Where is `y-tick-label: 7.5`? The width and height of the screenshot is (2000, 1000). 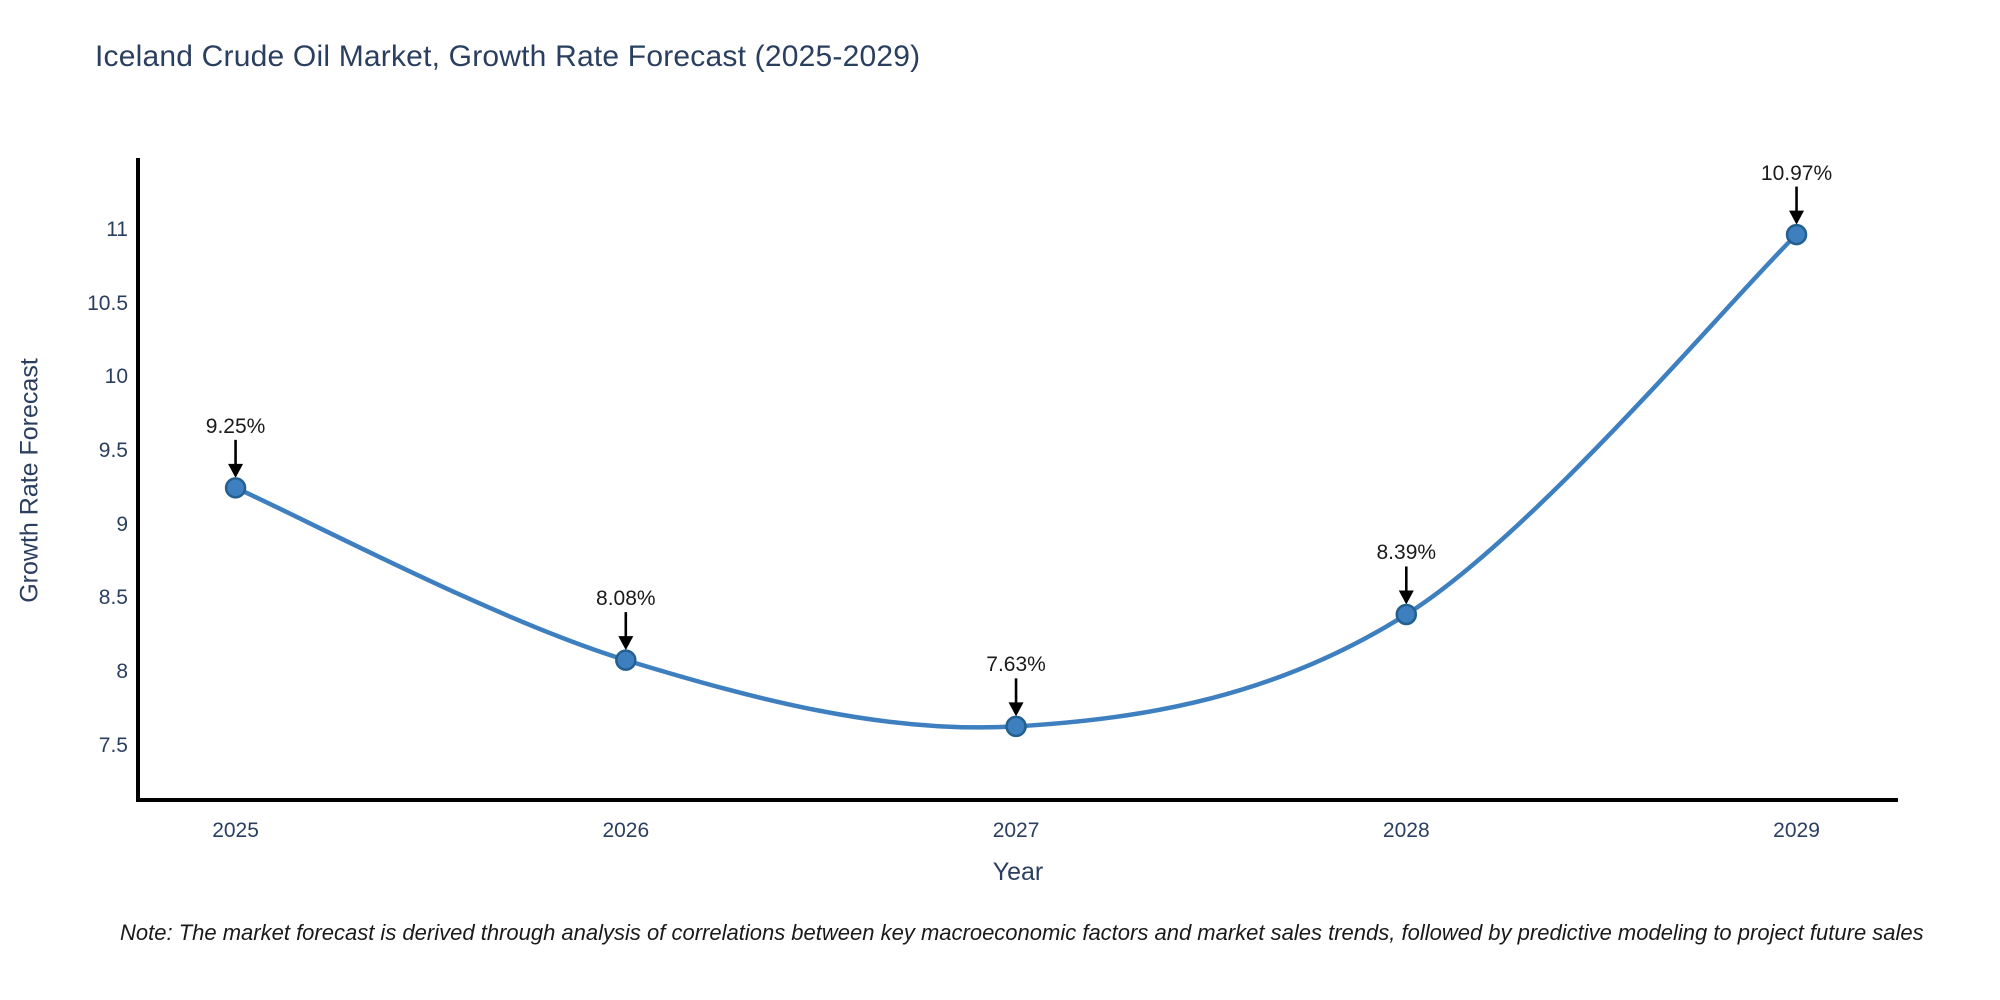
y-tick-label: 7.5 is located at coordinates (113, 745).